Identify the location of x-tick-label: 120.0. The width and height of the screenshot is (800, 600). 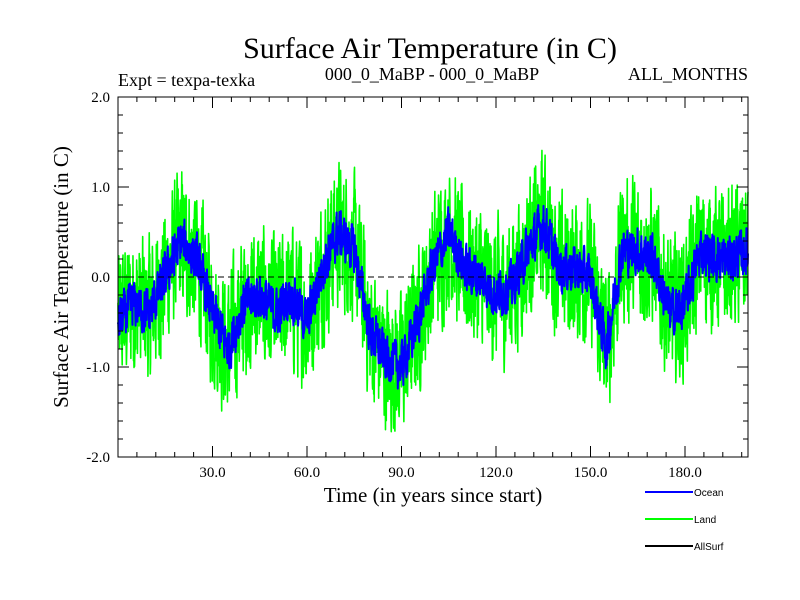
(496, 473).